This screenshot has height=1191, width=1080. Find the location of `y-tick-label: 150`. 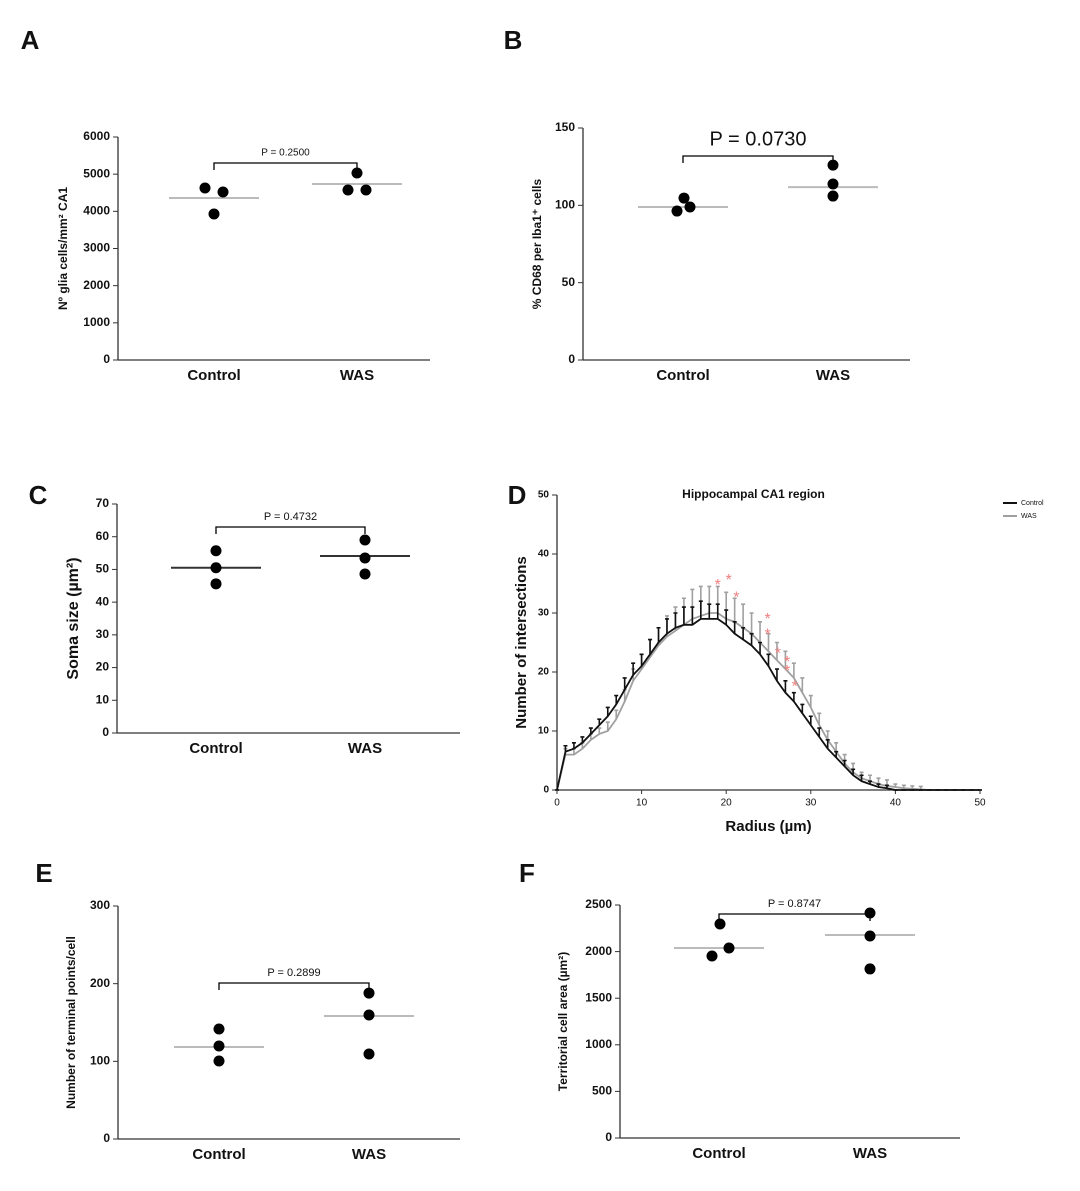

y-tick-label: 150 is located at coordinates (565, 127).